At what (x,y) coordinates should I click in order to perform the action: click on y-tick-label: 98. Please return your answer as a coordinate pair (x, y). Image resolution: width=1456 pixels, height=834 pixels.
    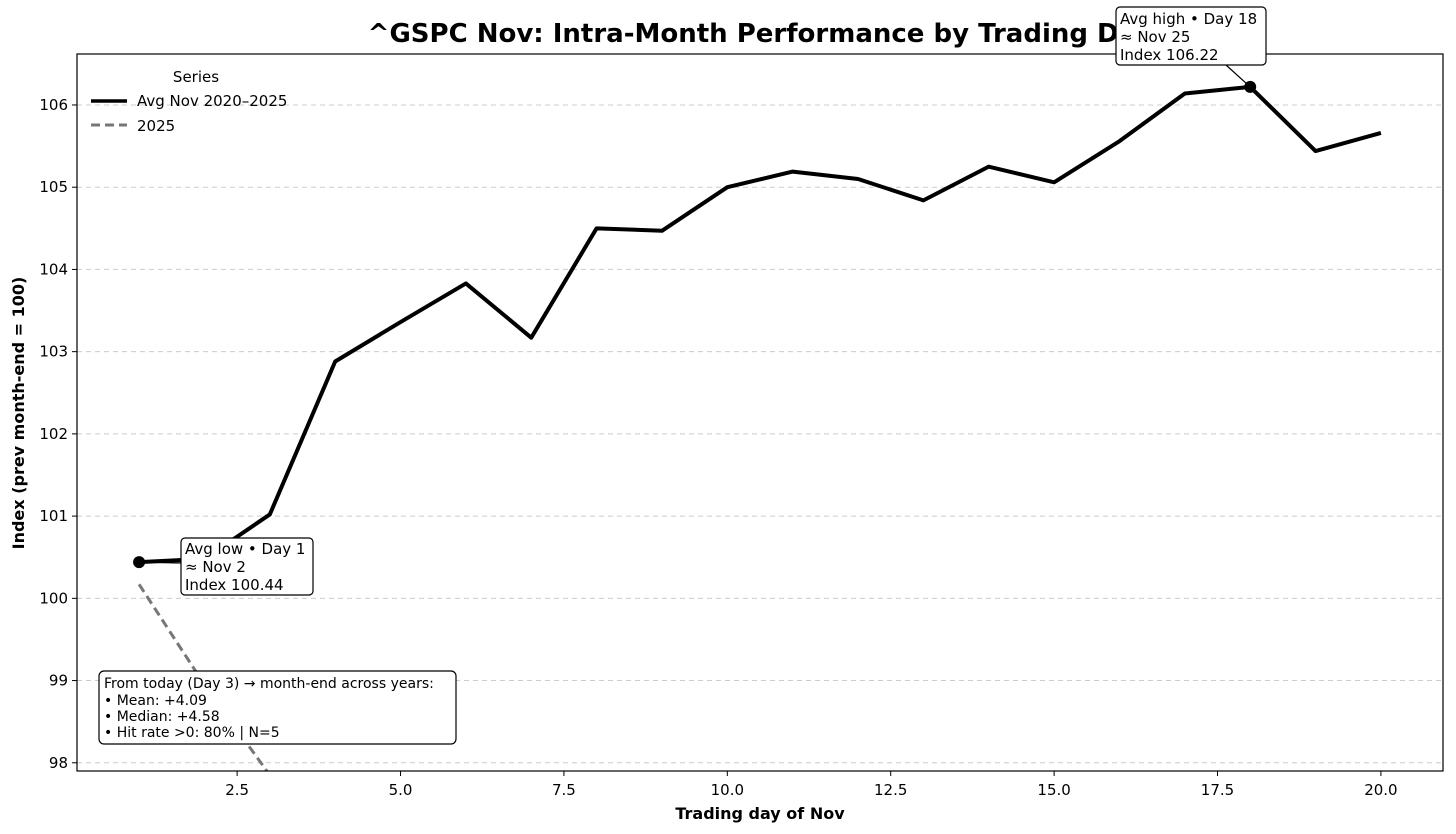
    Looking at the image, I should click on (58, 763).